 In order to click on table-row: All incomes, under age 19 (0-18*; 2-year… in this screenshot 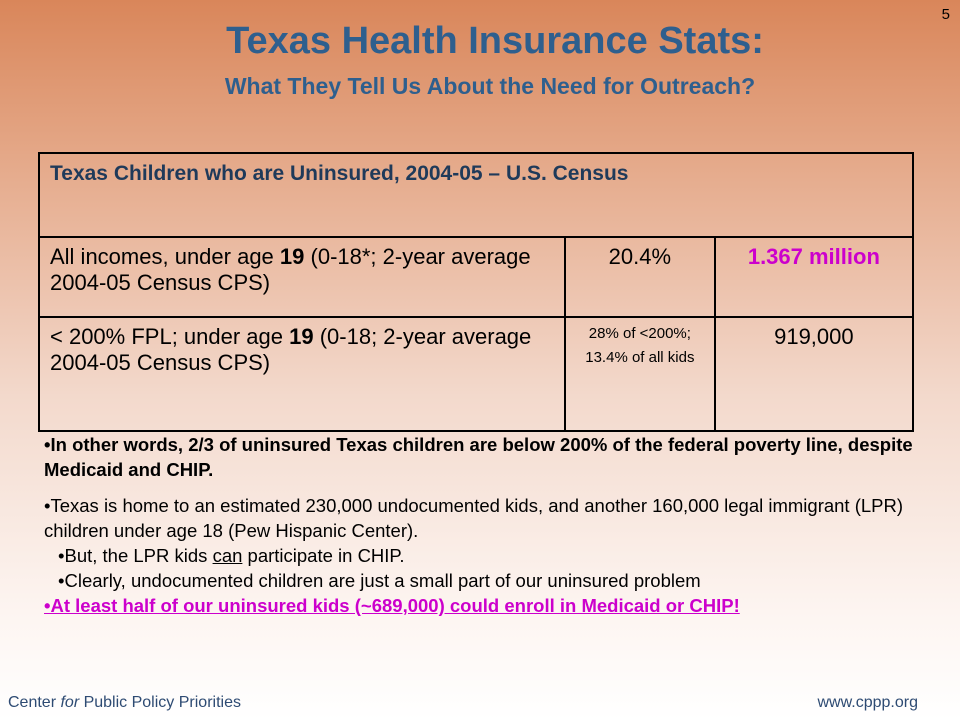, I will do `click(476, 277)`.